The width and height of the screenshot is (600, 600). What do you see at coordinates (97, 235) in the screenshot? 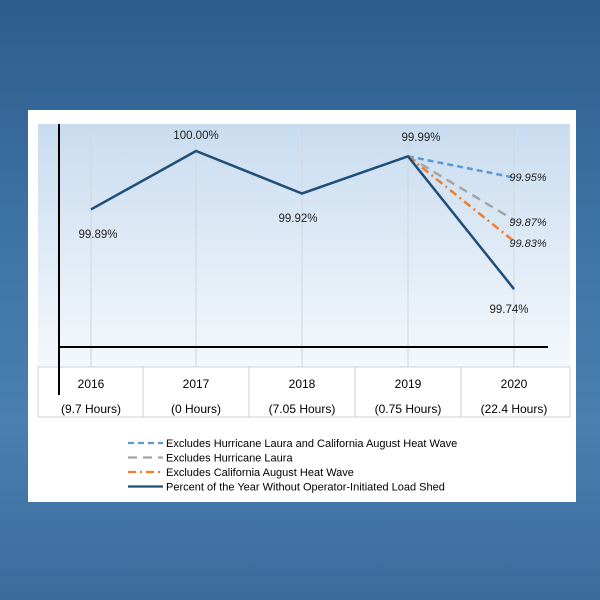
I see `data-label: 99.89%` at bounding box center [97, 235].